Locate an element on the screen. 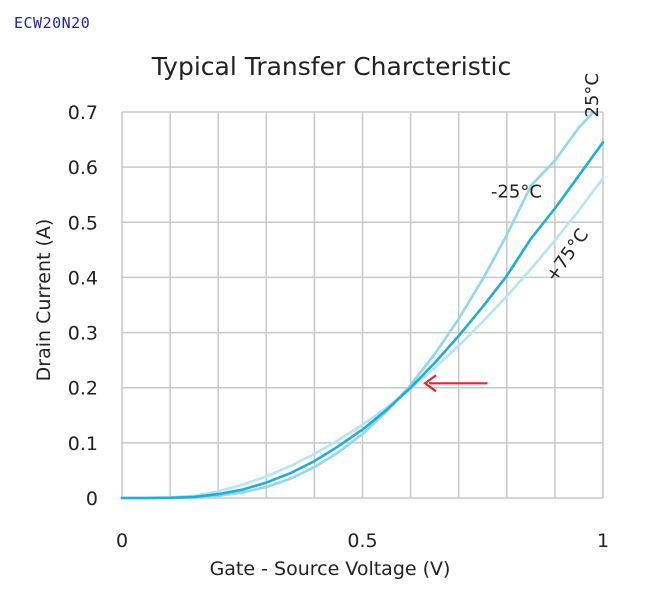 The height and width of the screenshot is (594, 663). chart-title: Typical Transfer Charcteristic is located at coordinates (331, 66).